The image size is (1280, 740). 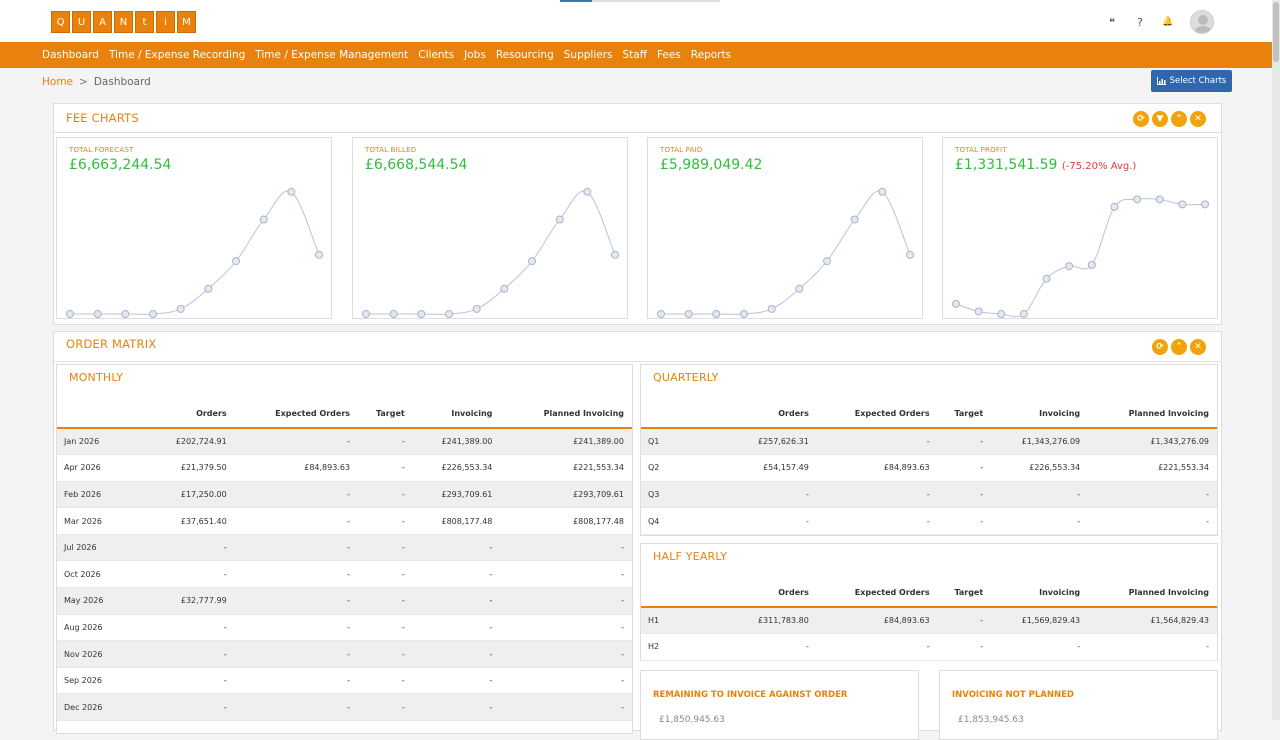 What do you see at coordinates (1202, 22) in the screenshot?
I see `avatar` at bounding box center [1202, 22].